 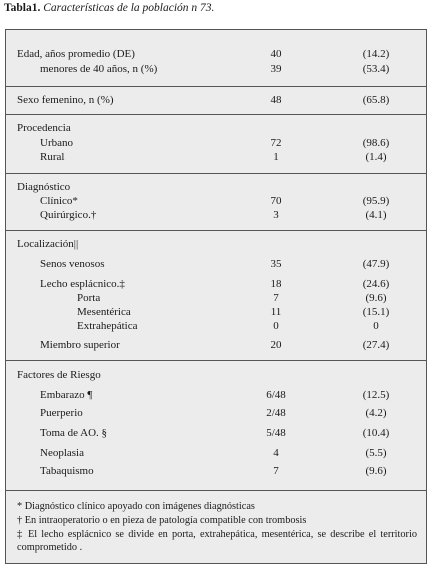 I want to click on row-value-pregnancy: 6/48, so click(x=276, y=395).